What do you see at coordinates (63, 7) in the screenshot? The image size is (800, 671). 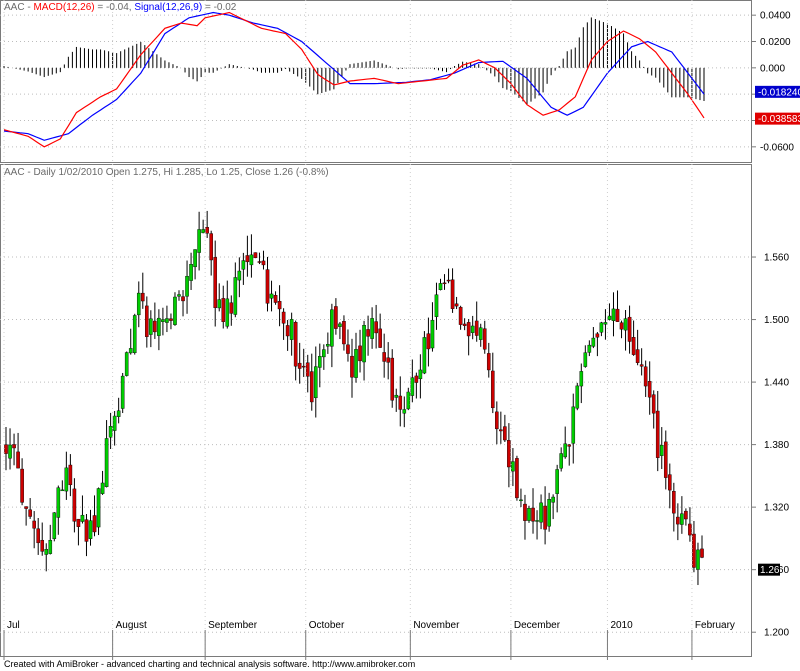 I see `macd-title-part: MACD(12,26)` at bounding box center [63, 7].